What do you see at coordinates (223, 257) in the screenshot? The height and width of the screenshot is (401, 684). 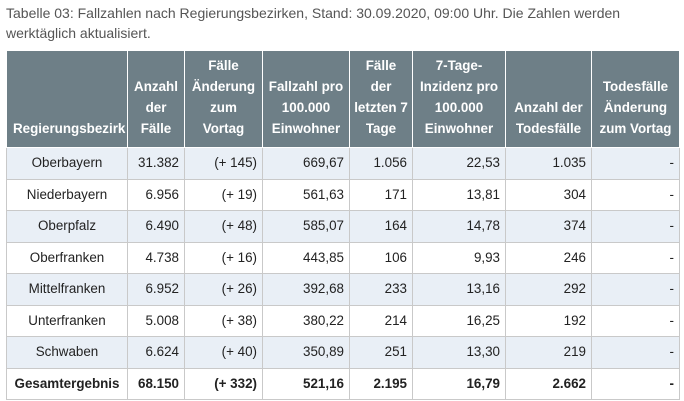 I see `cell-faelle-aenderung: (+ 16)` at bounding box center [223, 257].